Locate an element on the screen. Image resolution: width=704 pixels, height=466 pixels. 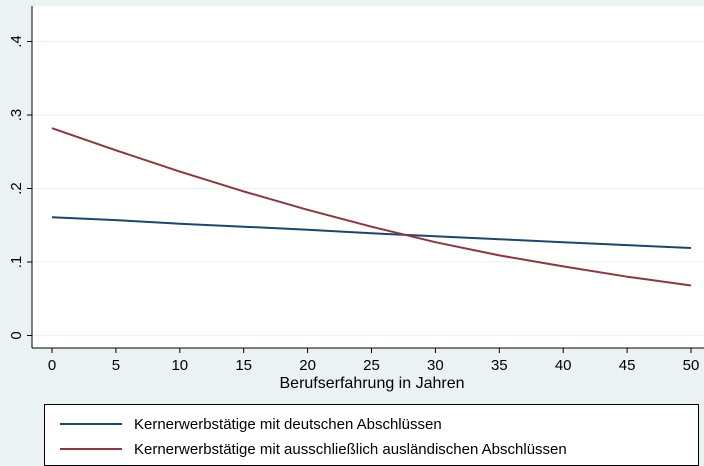
x-tick-label: 10 is located at coordinates (179, 365).